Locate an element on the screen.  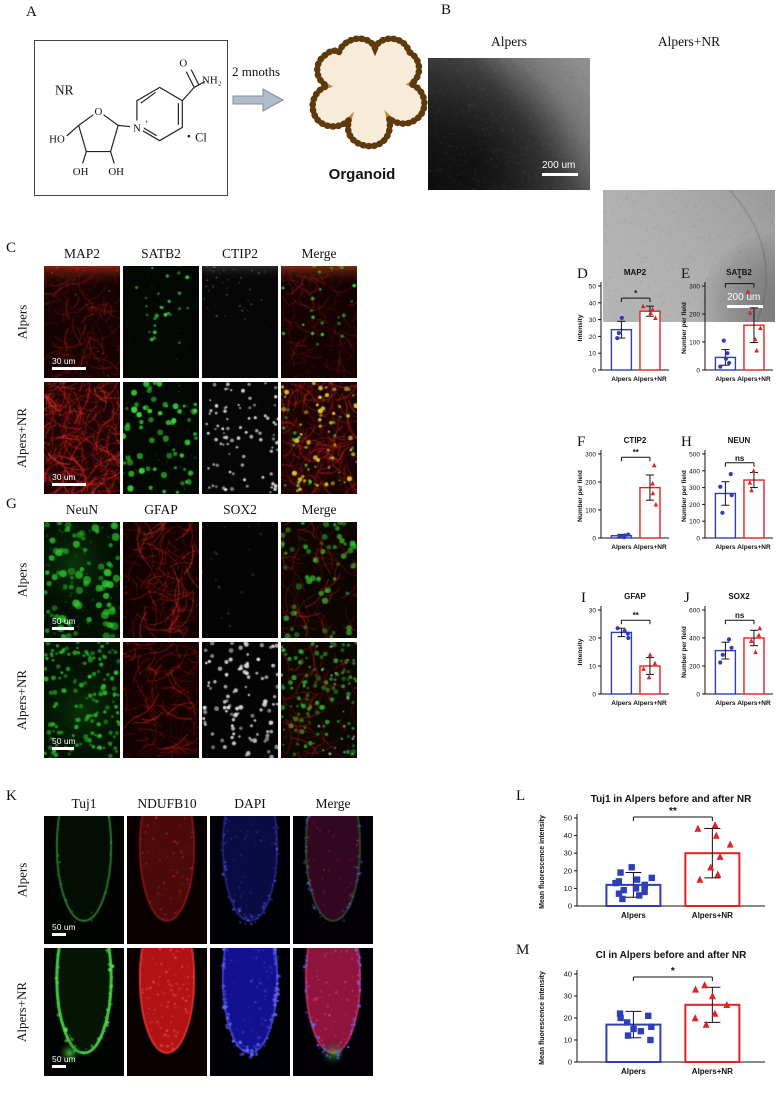
micrograph-b-alpers-canvas is located at coordinates (509, 124).